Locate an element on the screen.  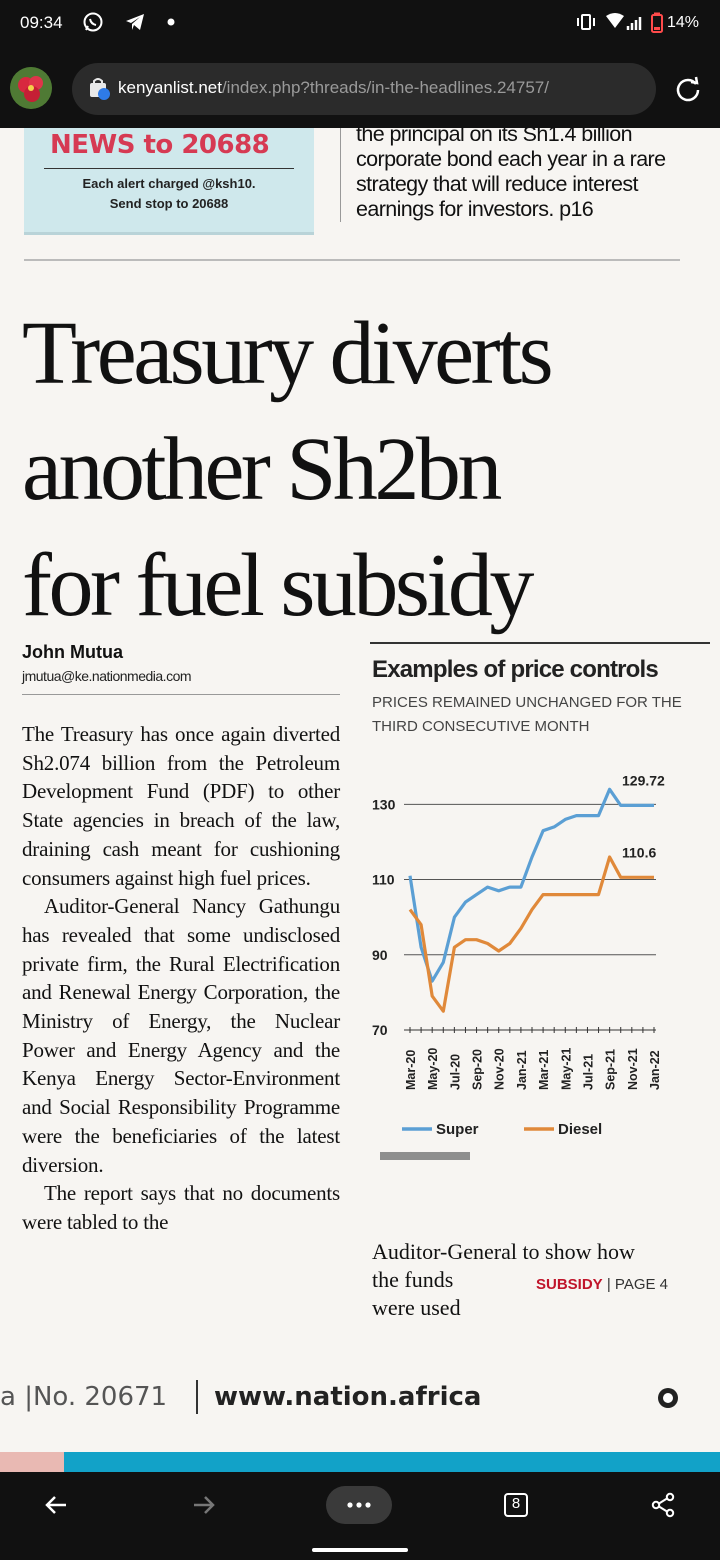
x-tick-label: Jan-21 is located at coordinates (522, 1070).